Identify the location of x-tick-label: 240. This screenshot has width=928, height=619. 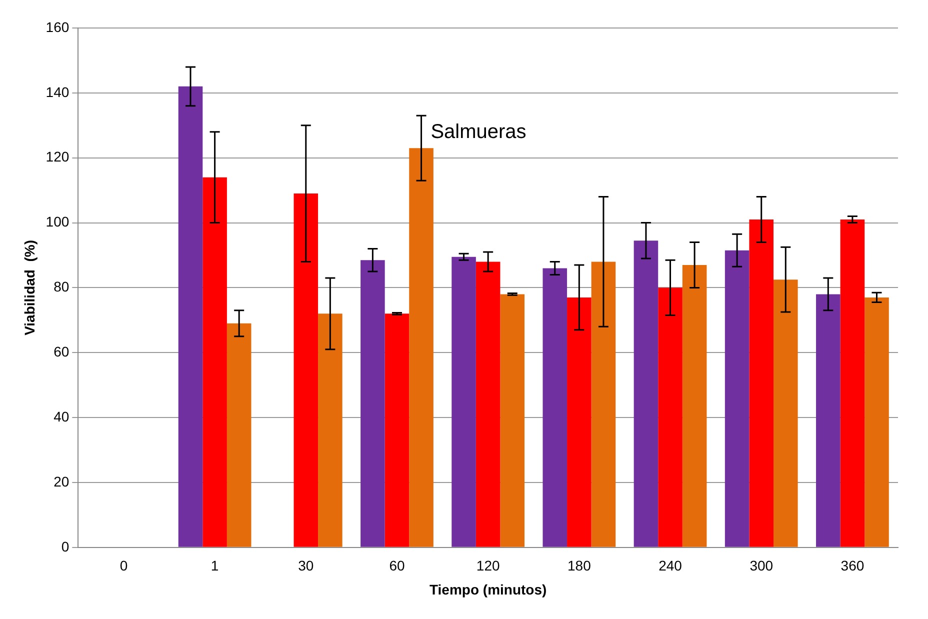
(670, 566).